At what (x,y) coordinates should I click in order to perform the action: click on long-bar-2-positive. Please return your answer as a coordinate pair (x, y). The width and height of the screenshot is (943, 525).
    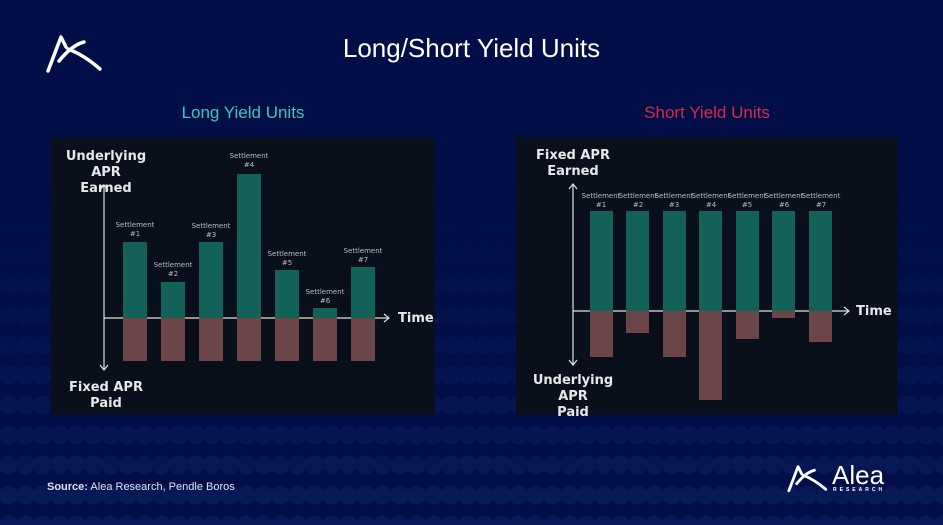
    Looking at the image, I should click on (173, 300).